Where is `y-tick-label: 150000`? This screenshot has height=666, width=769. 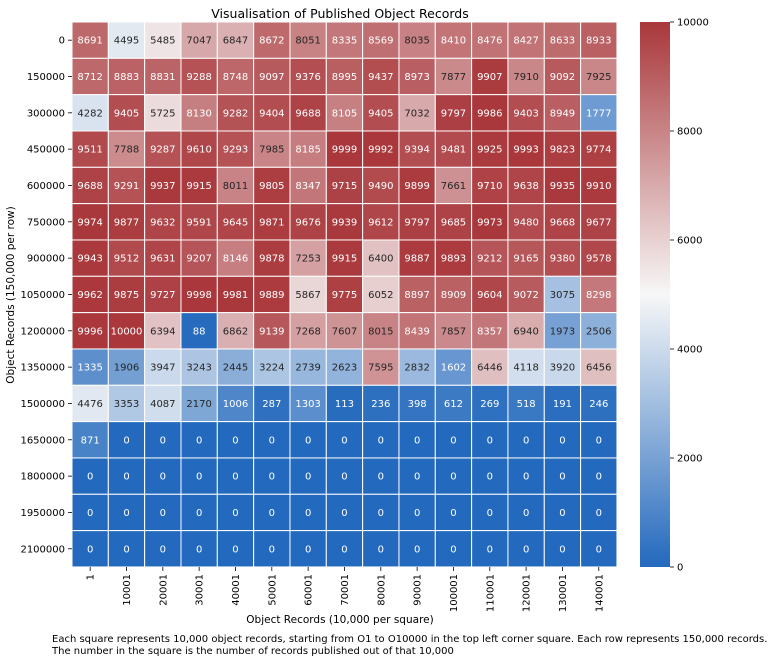
y-tick-label: 150000 is located at coordinates (46, 77).